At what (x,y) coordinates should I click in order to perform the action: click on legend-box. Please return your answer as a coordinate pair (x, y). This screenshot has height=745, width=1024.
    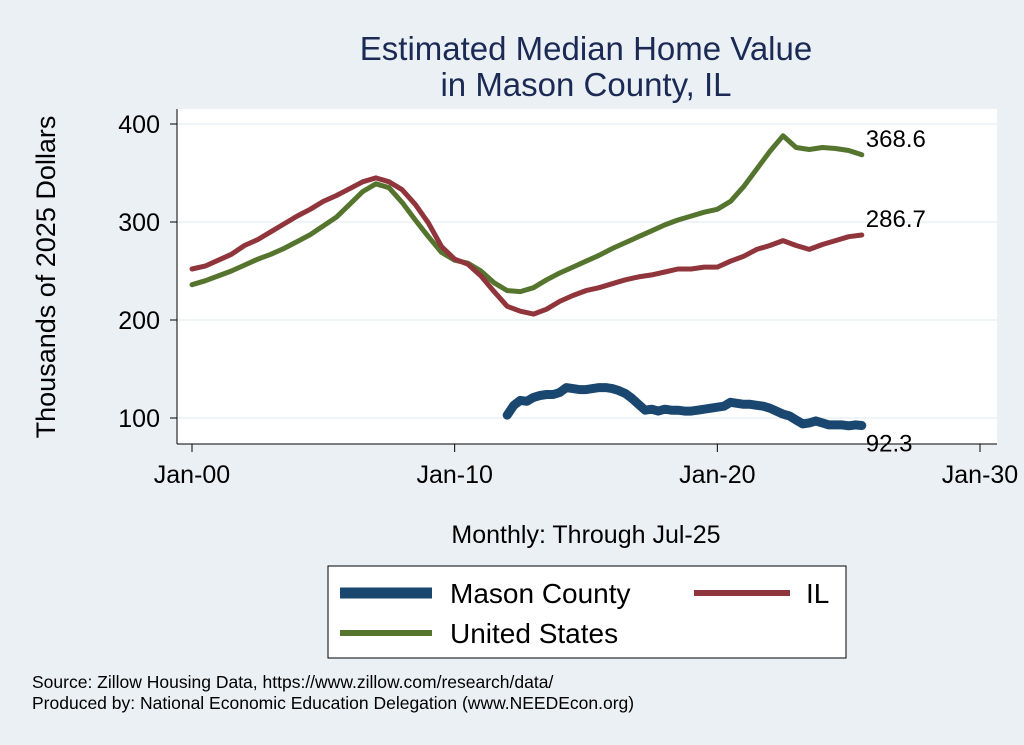
    Looking at the image, I should click on (587, 612).